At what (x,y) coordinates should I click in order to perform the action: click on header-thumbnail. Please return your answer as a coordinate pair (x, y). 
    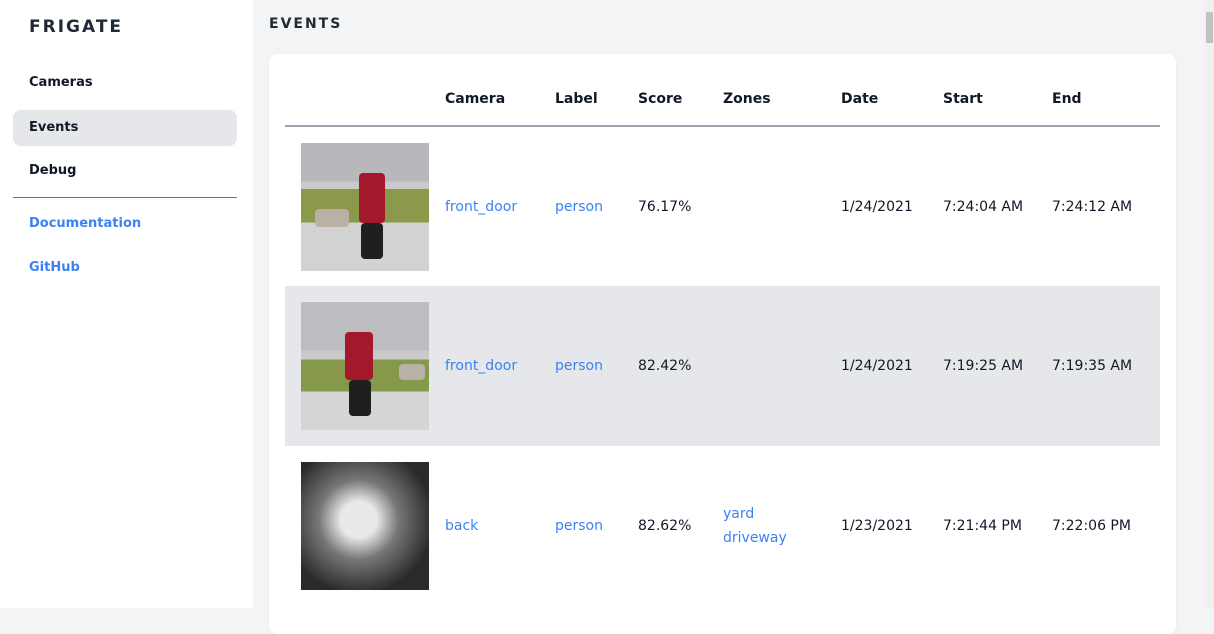
    Looking at the image, I should click on (365, 99).